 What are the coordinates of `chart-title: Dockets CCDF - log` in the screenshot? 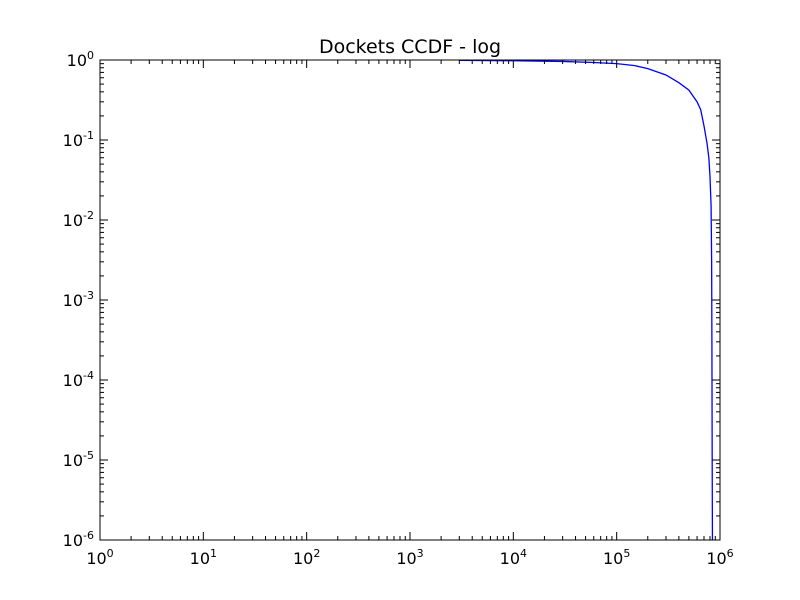 It's located at (410, 47).